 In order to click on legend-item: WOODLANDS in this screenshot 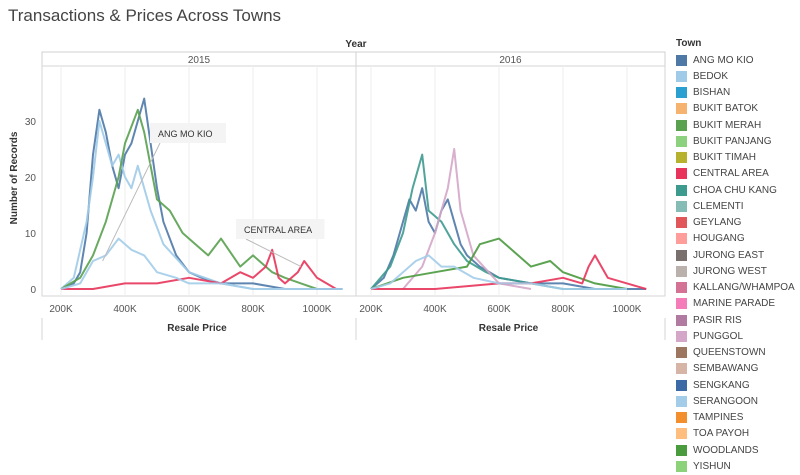, I will do `click(738, 450)`.